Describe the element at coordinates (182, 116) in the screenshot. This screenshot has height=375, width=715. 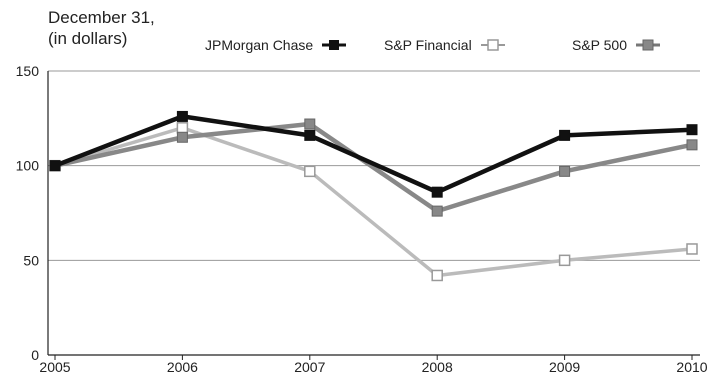
I see `point-jpmorgan-2006` at that location.